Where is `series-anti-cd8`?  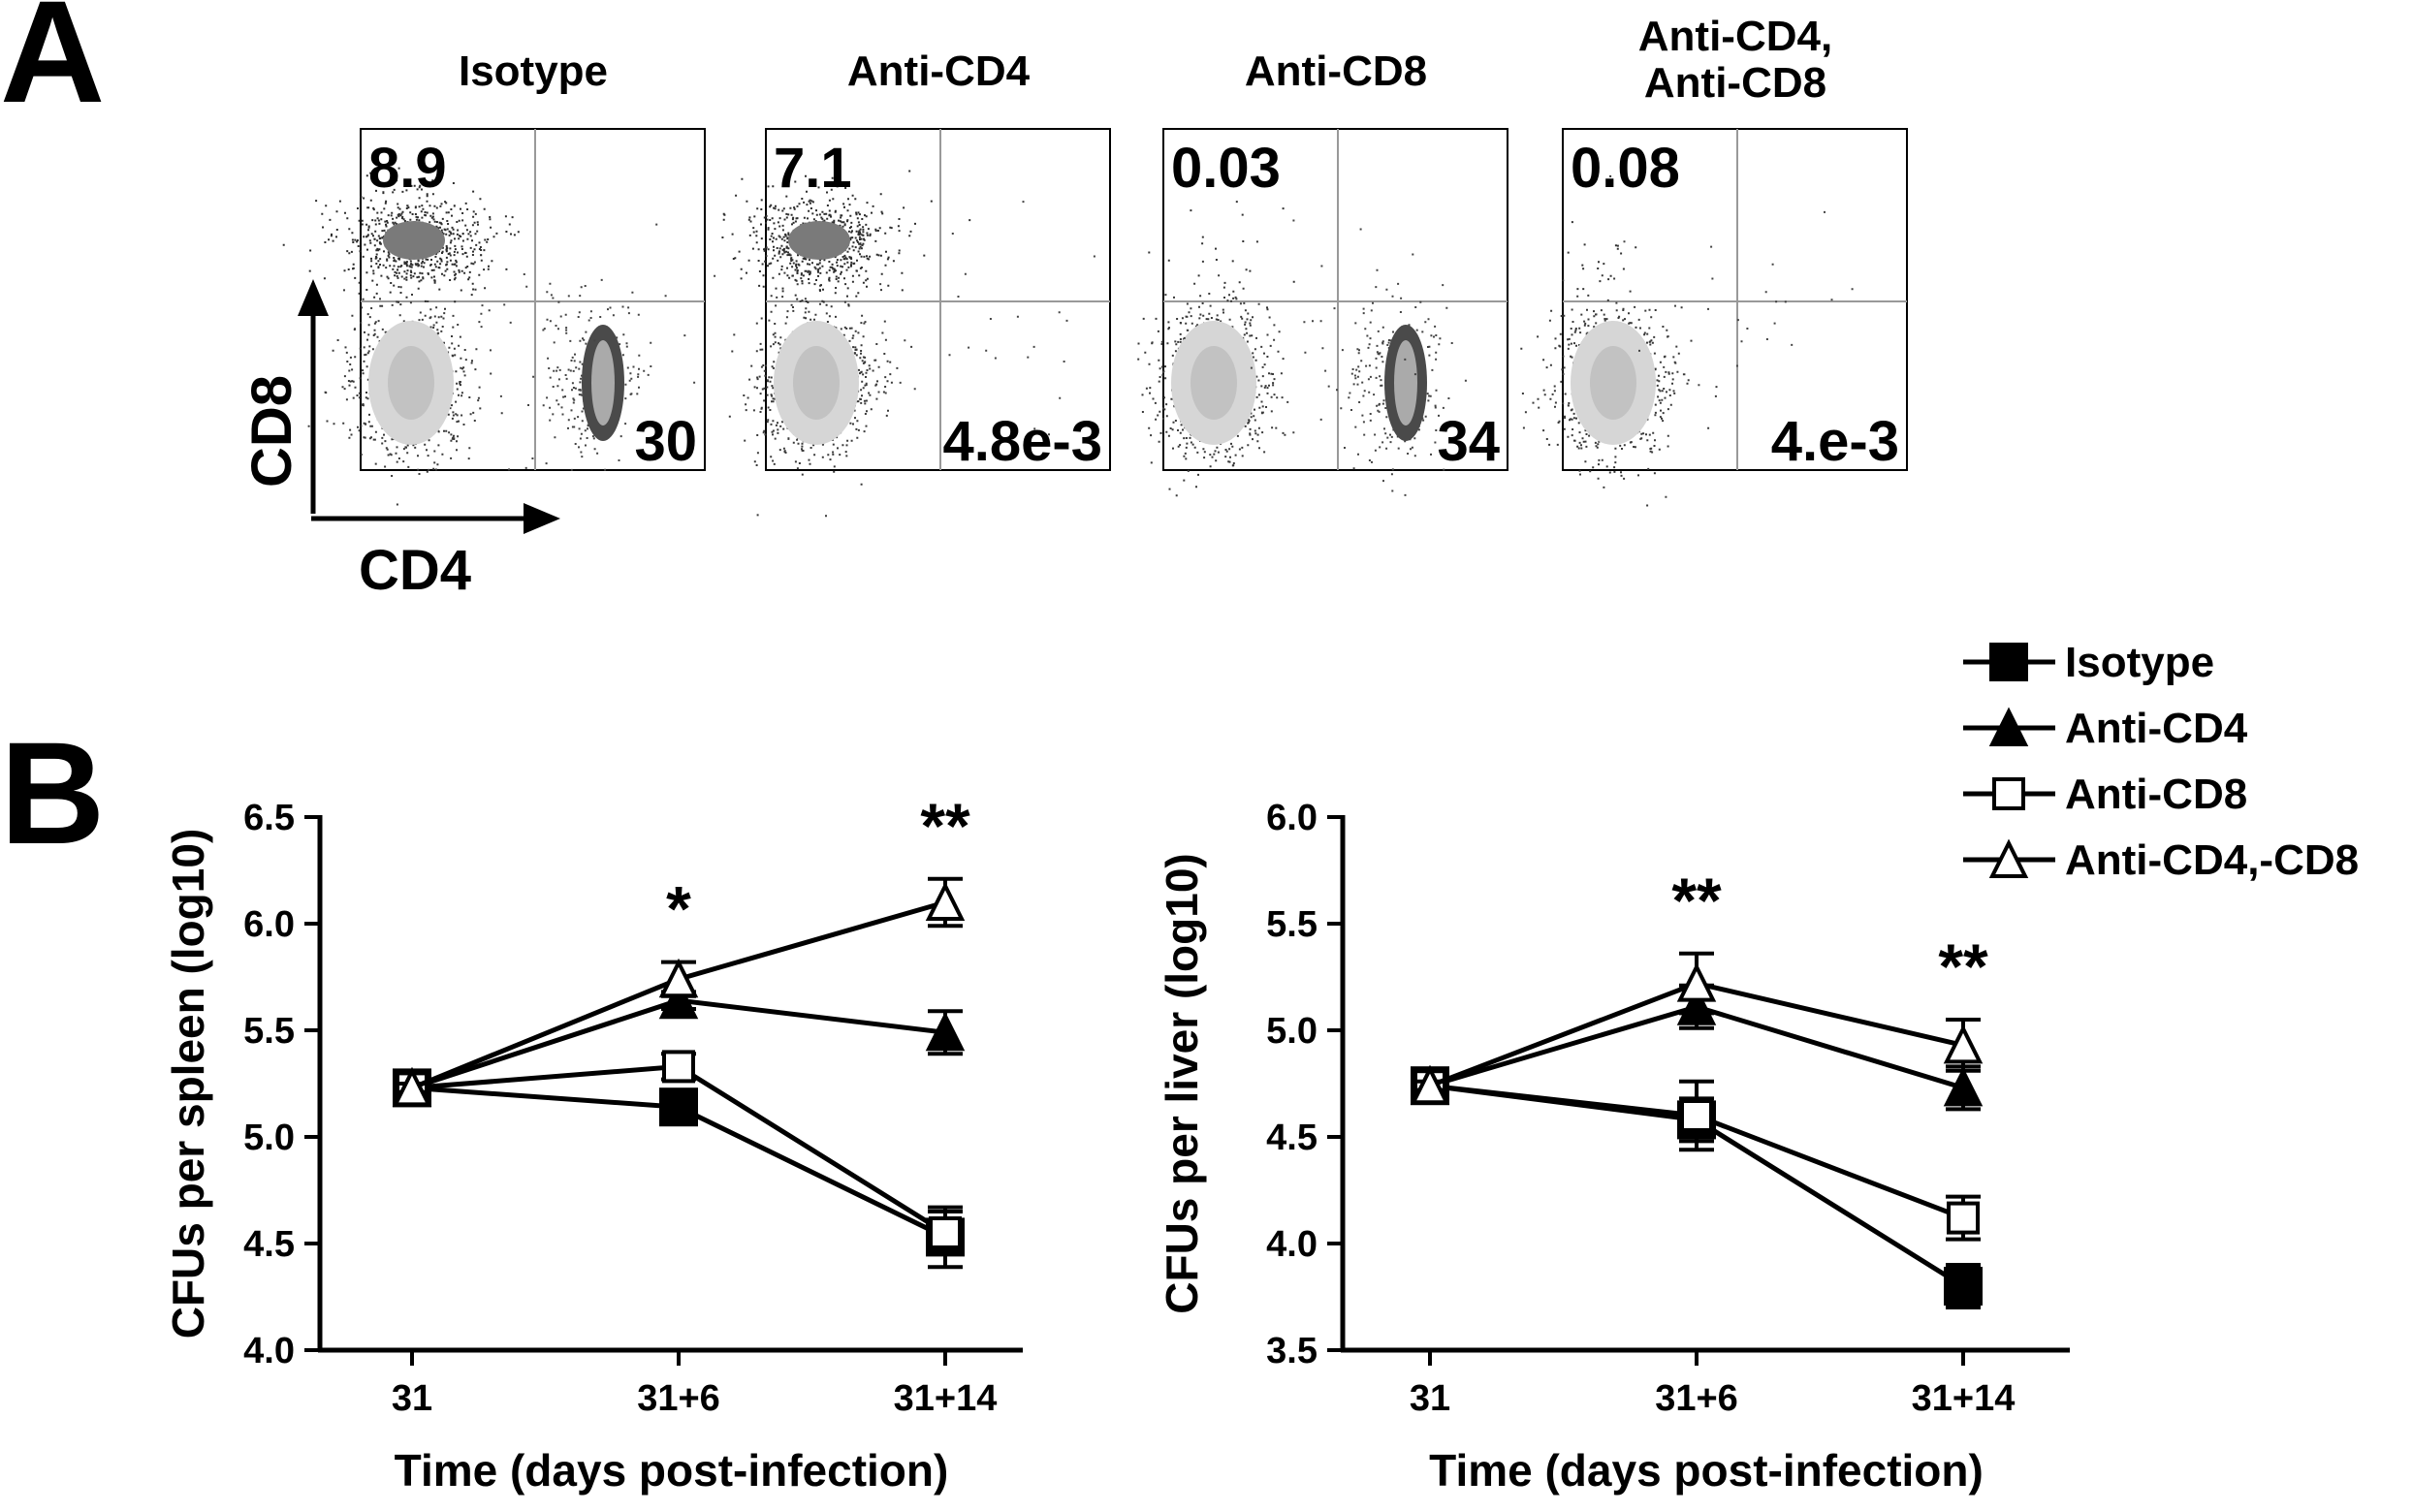
series-anti-cd8 is located at coordinates (679, 1153).